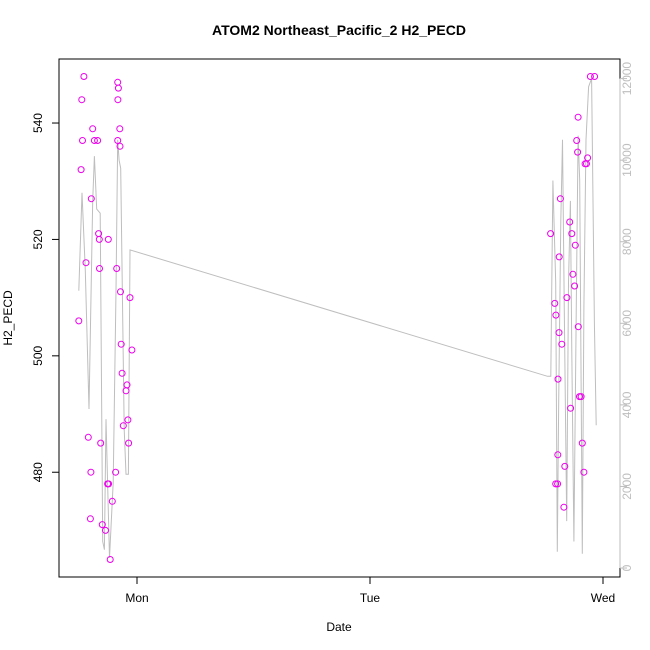 The image size is (650, 650). What do you see at coordinates (38, 472) in the screenshot?
I see `y-tick-label: 480` at bounding box center [38, 472].